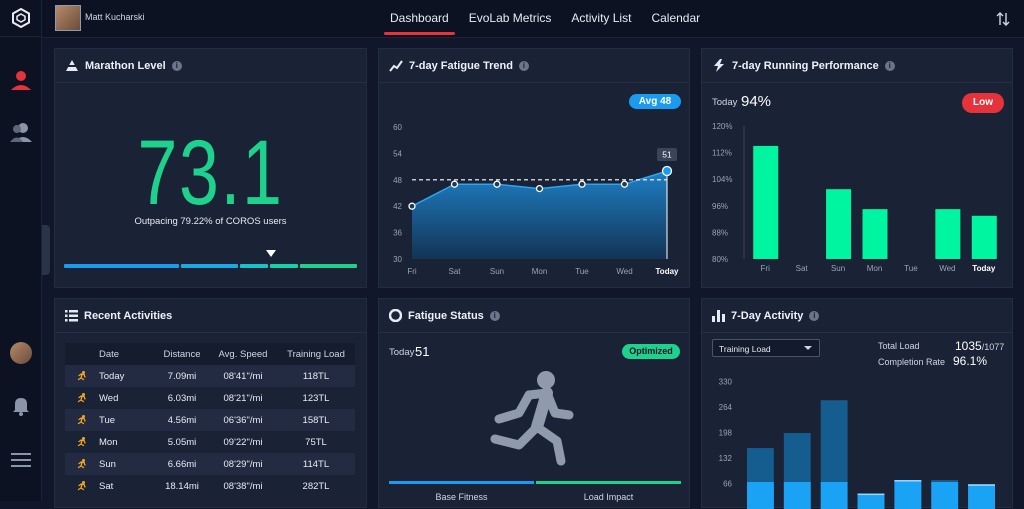 This screenshot has height=509, width=1024. I want to click on avatar, so click(21, 353).